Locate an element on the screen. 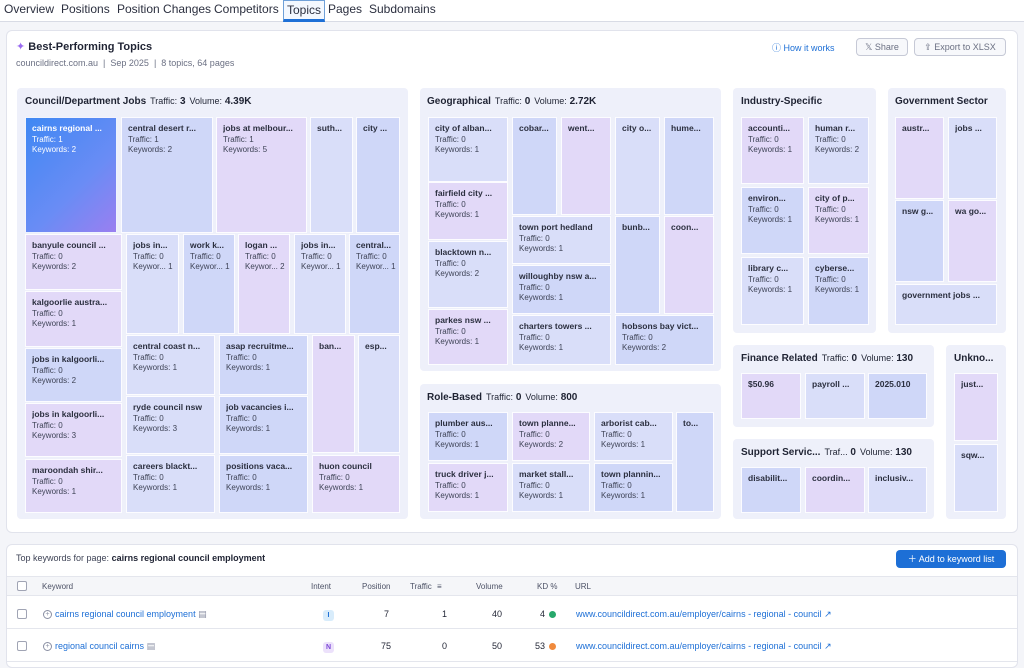  topic-tile: job vacancies i... Traffic: 0 Keywords: 1 is located at coordinates (263, 425).